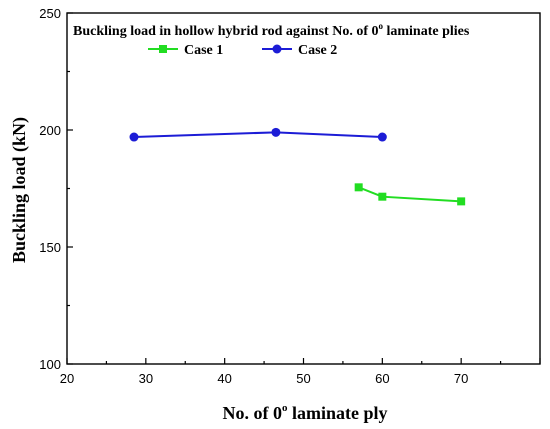 This screenshot has width=550, height=429. What do you see at coordinates (50, 364) in the screenshot?
I see `y-tick-label: 100` at bounding box center [50, 364].